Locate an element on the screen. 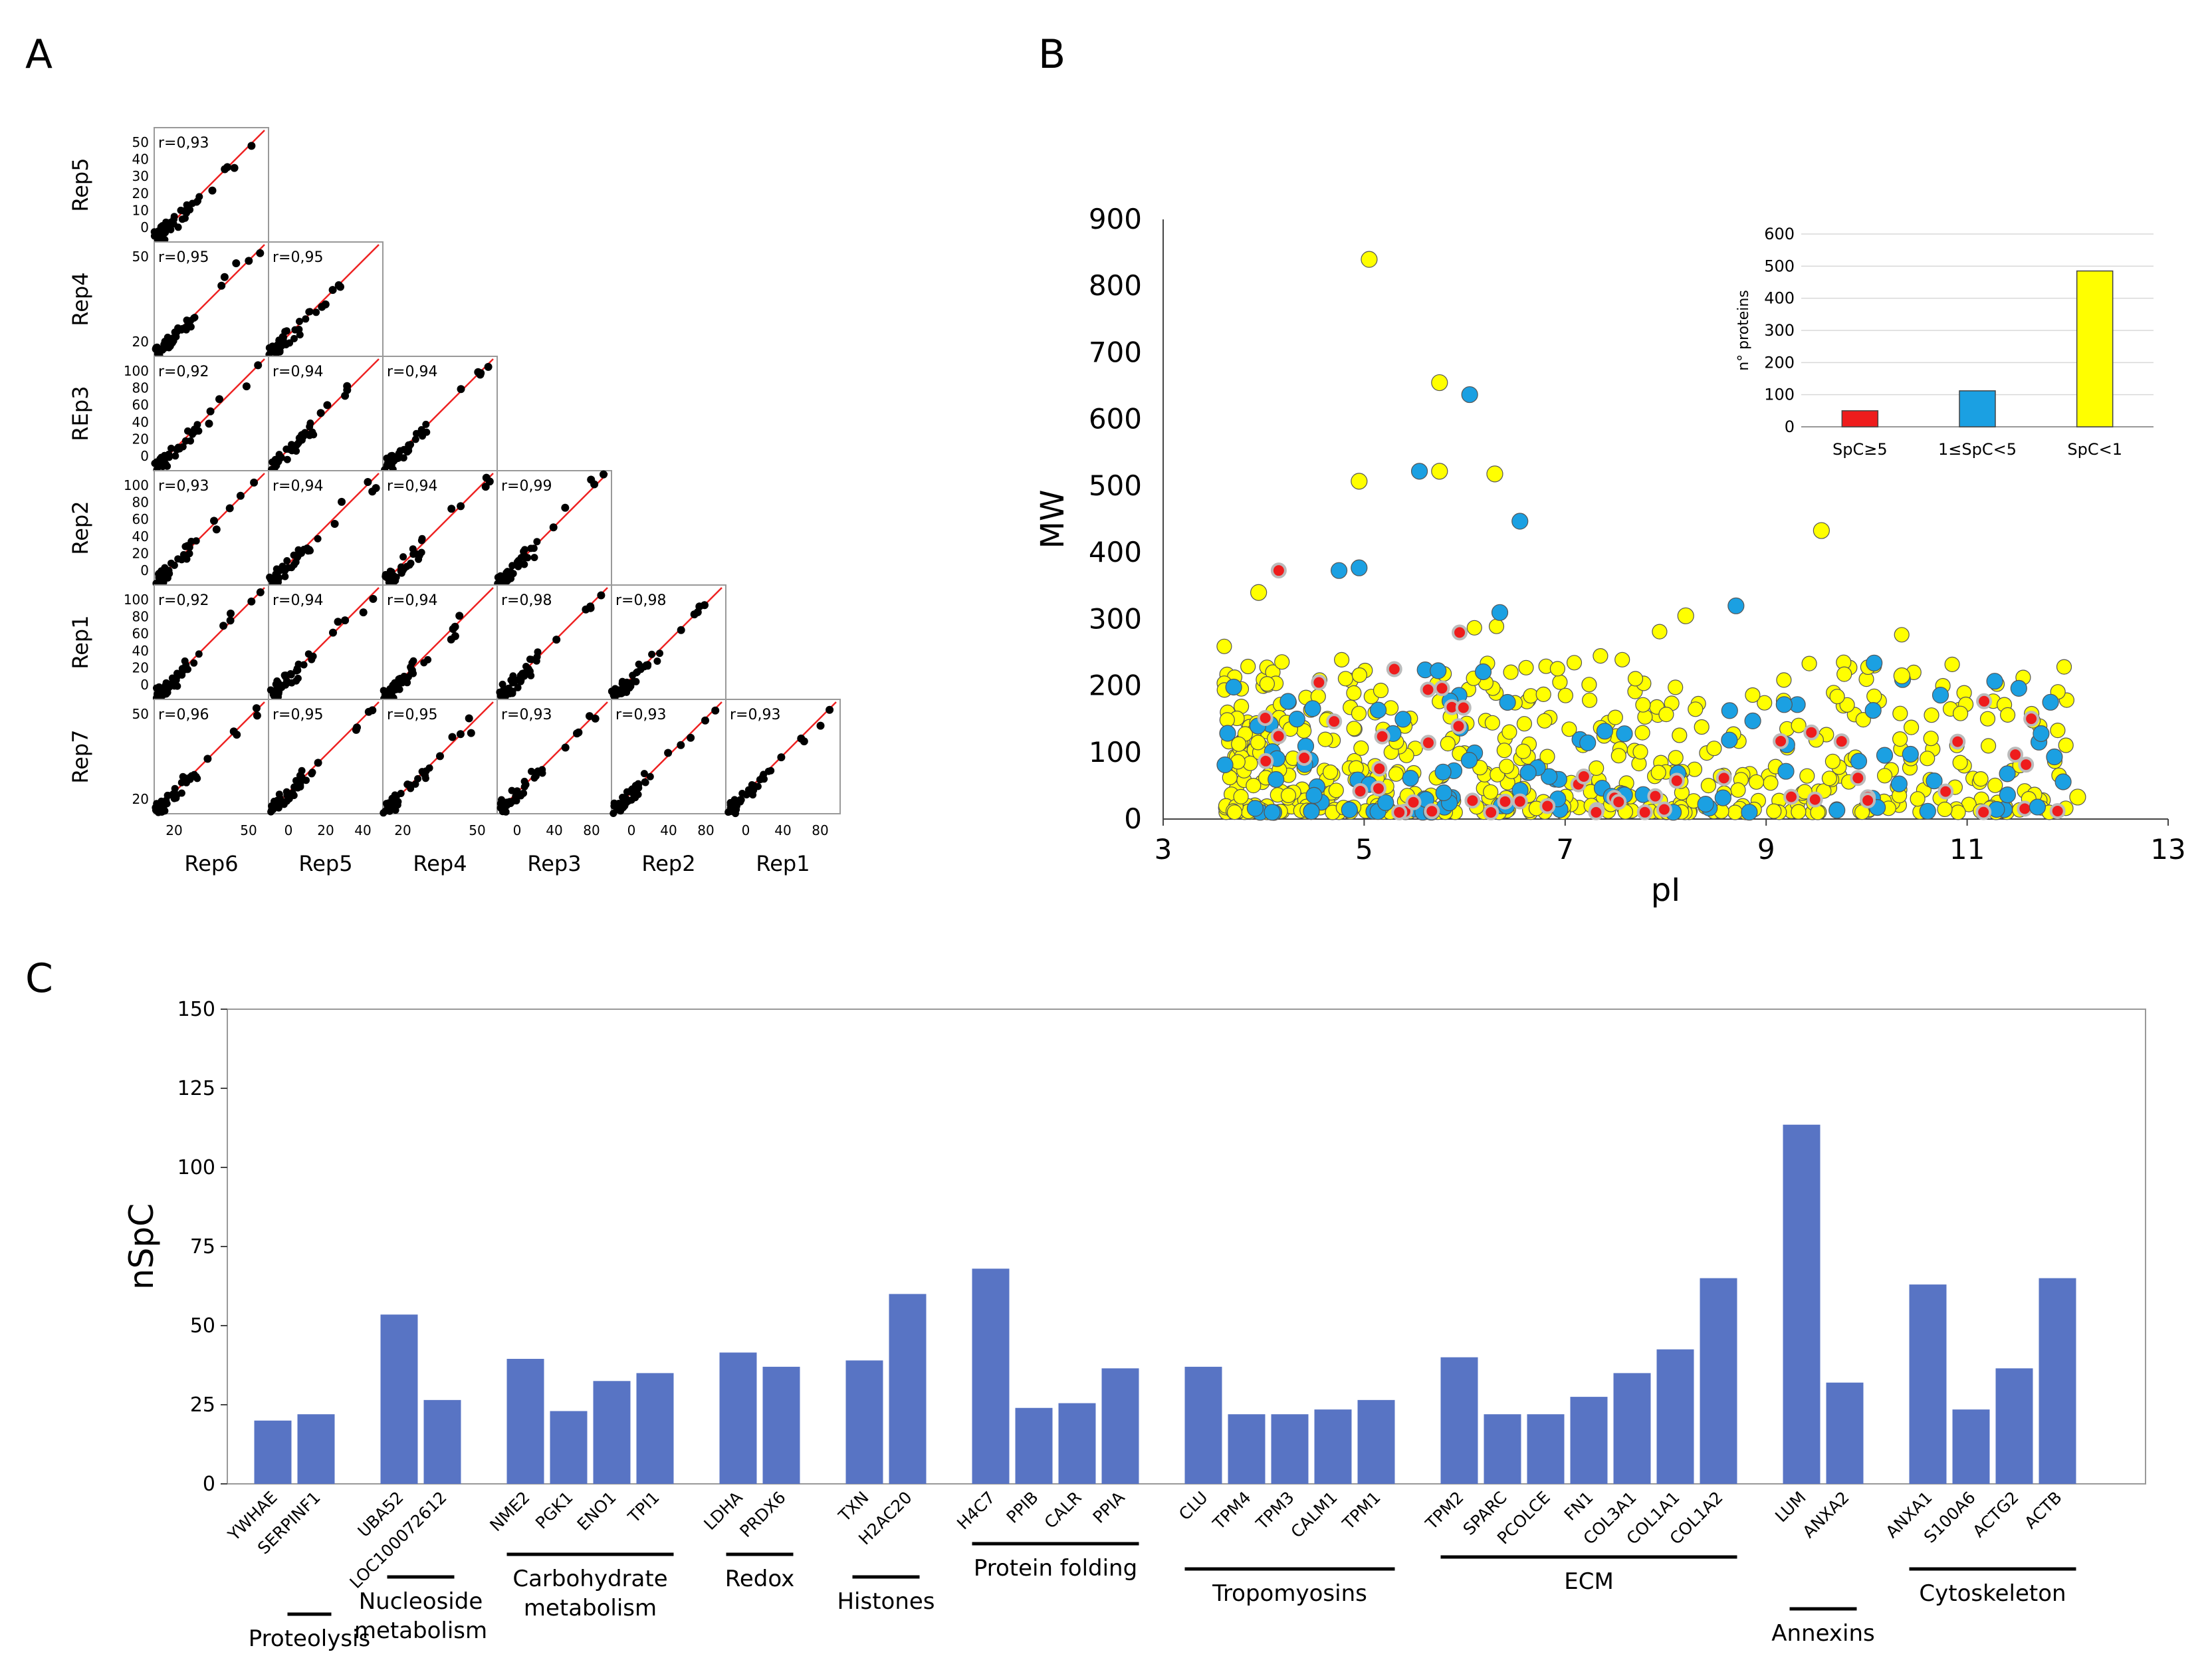 The width and height of the screenshot is (2212, 1672). row-tick-label: 20 is located at coordinates (140, 553).